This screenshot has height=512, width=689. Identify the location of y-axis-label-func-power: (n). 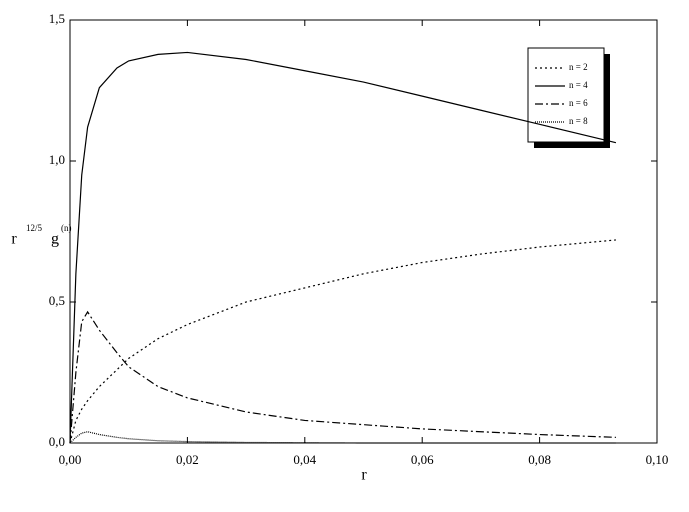
(66, 228).